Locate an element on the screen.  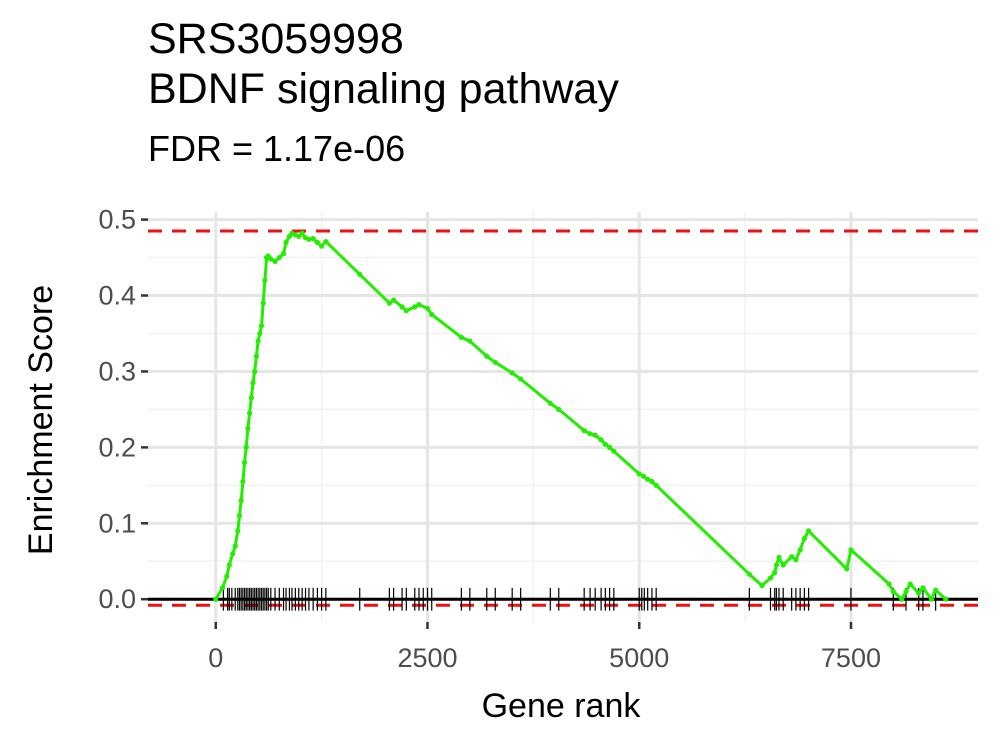
x-axis-title: Gene rank is located at coordinates (562, 706).